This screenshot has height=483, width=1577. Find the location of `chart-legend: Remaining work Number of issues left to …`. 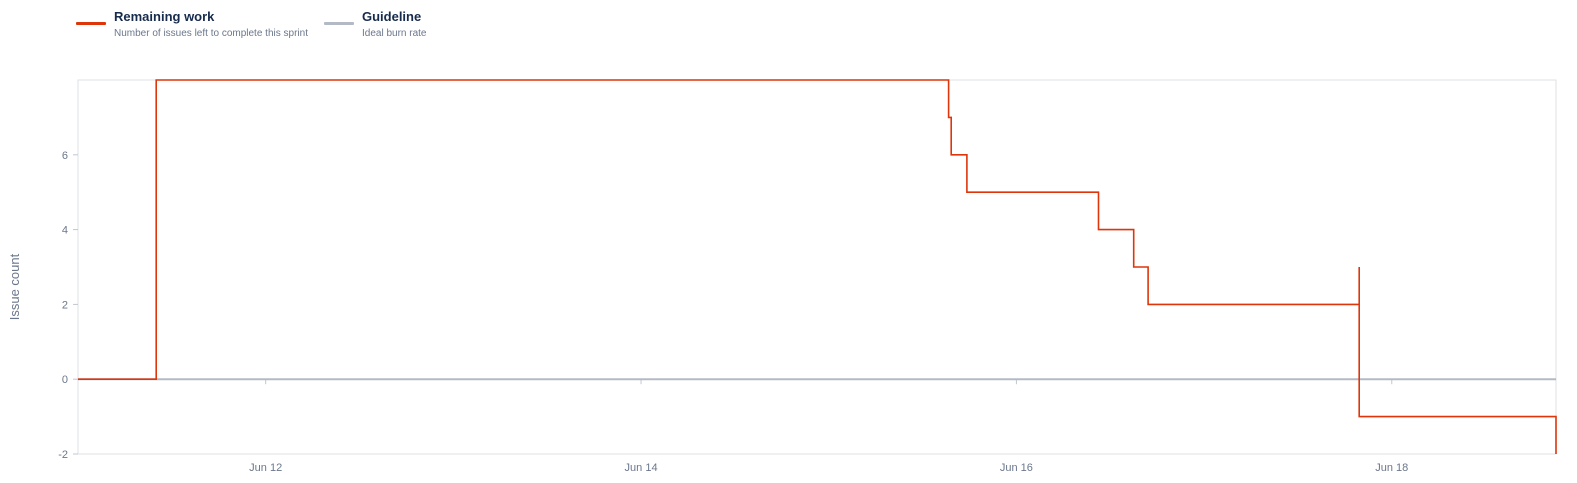

chart-legend: Remaining work Number of issues left to … is located at coordinates (251, 23).